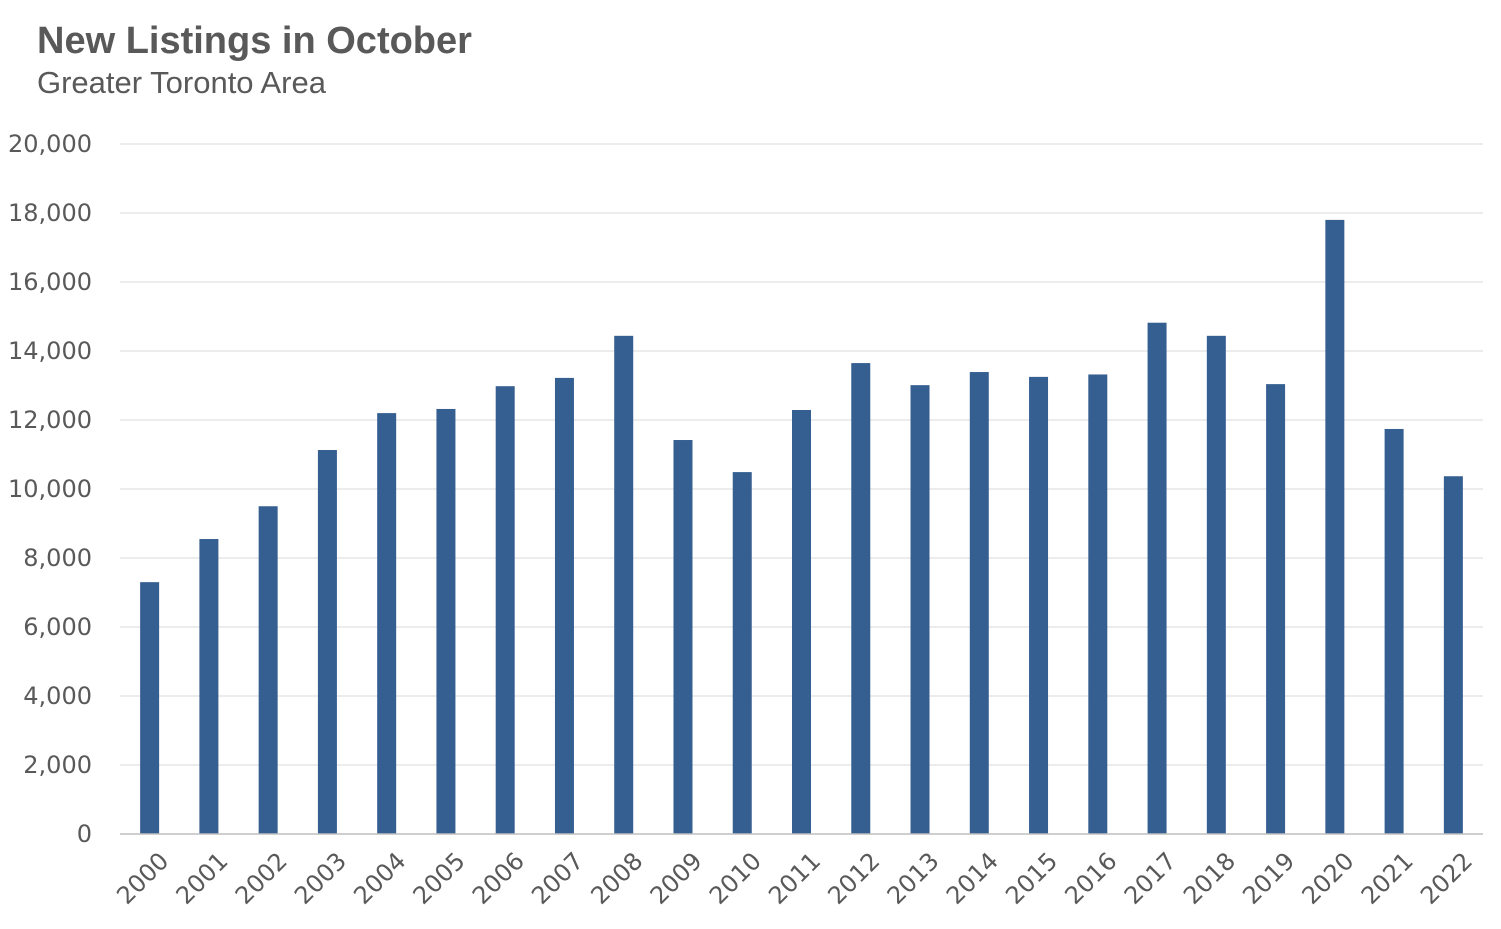  I want to click on x-tick-label: 2014, so click(972, 878).